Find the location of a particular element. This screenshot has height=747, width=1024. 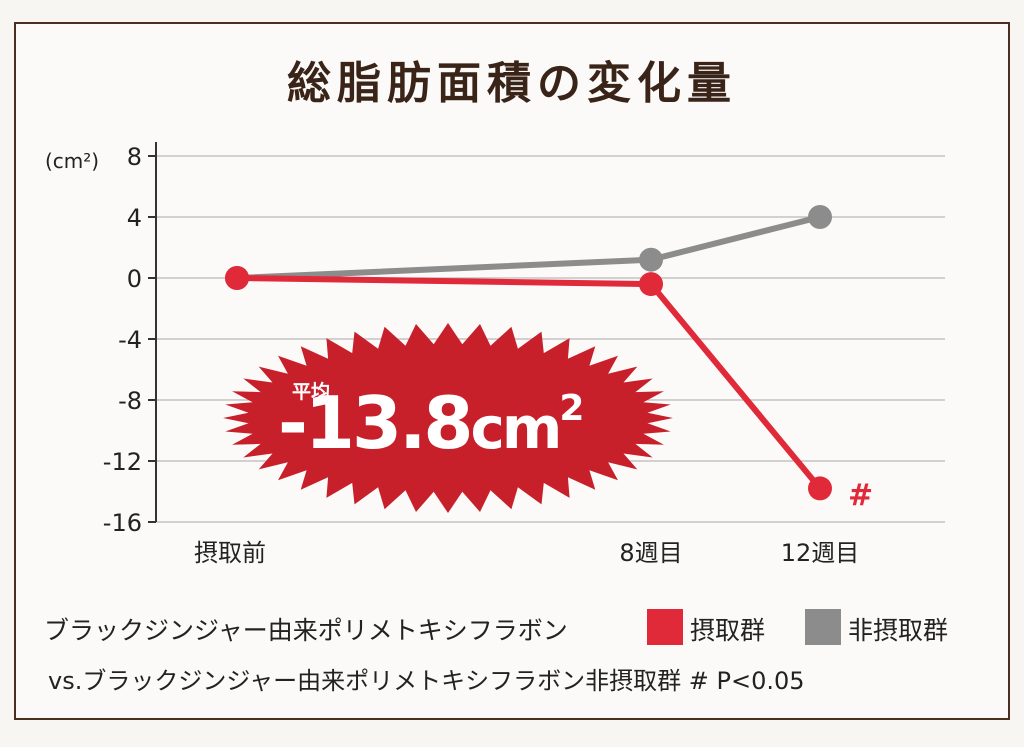

average-burst: 平均 -13.8cm2 is located at coordinates (448, 418).